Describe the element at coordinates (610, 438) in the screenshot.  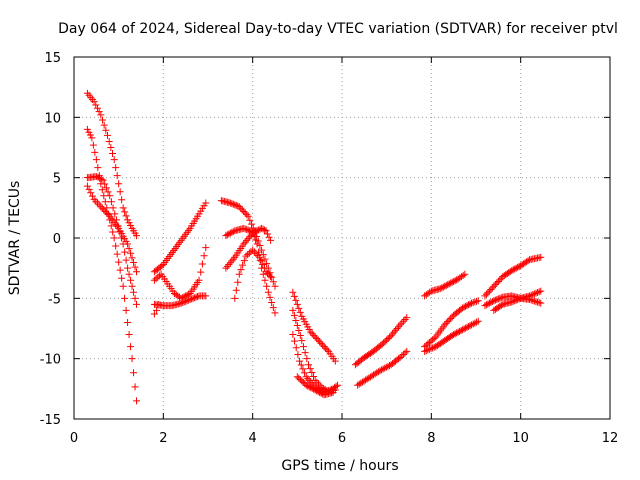
I see `x-tick-label: 12` at that location.